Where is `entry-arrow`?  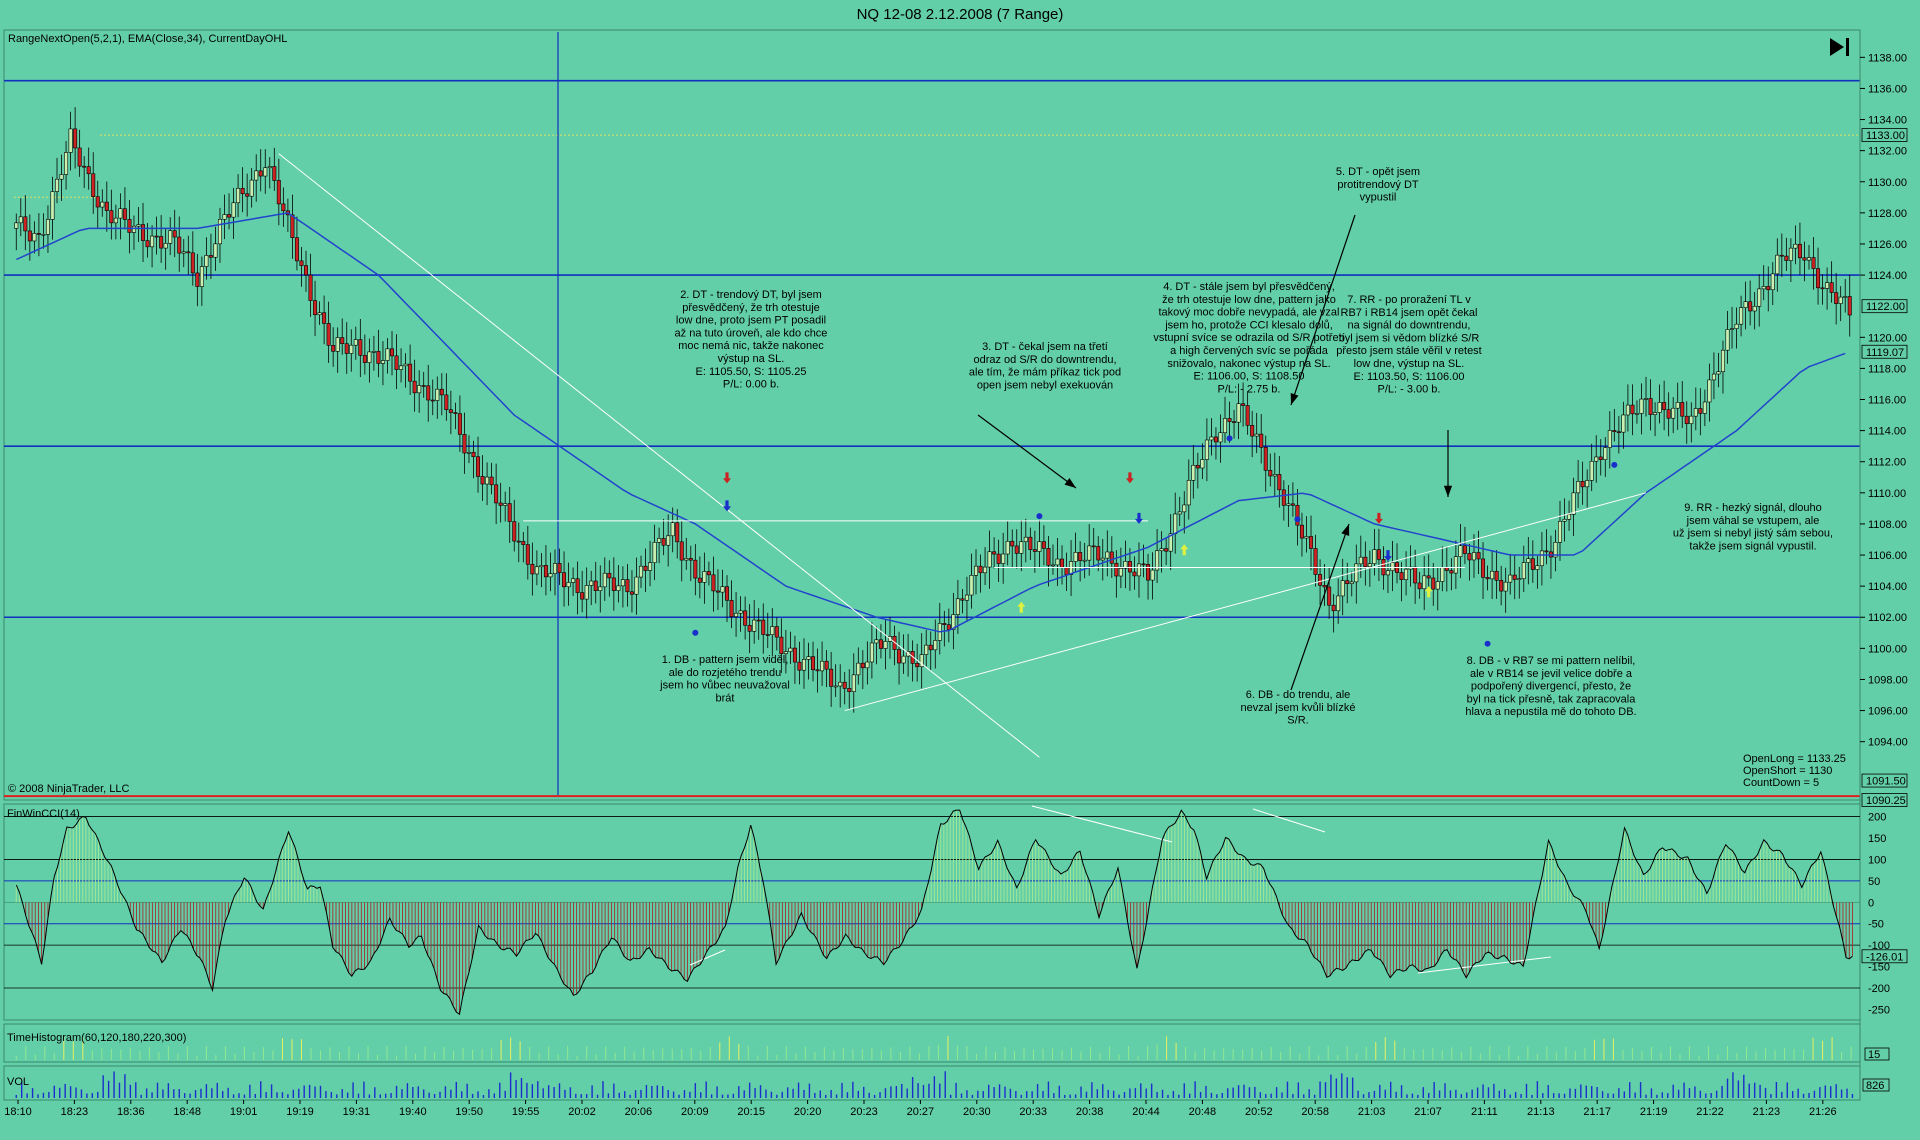 entry-arrow is located at coordinates (1387, 556).